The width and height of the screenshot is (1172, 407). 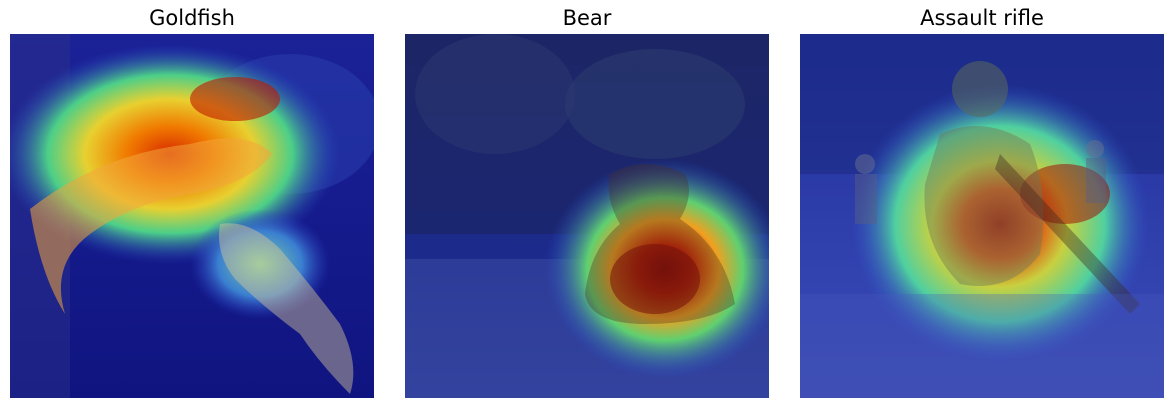 I want to click on panel-title: Bear, so click(x=587, y=18).